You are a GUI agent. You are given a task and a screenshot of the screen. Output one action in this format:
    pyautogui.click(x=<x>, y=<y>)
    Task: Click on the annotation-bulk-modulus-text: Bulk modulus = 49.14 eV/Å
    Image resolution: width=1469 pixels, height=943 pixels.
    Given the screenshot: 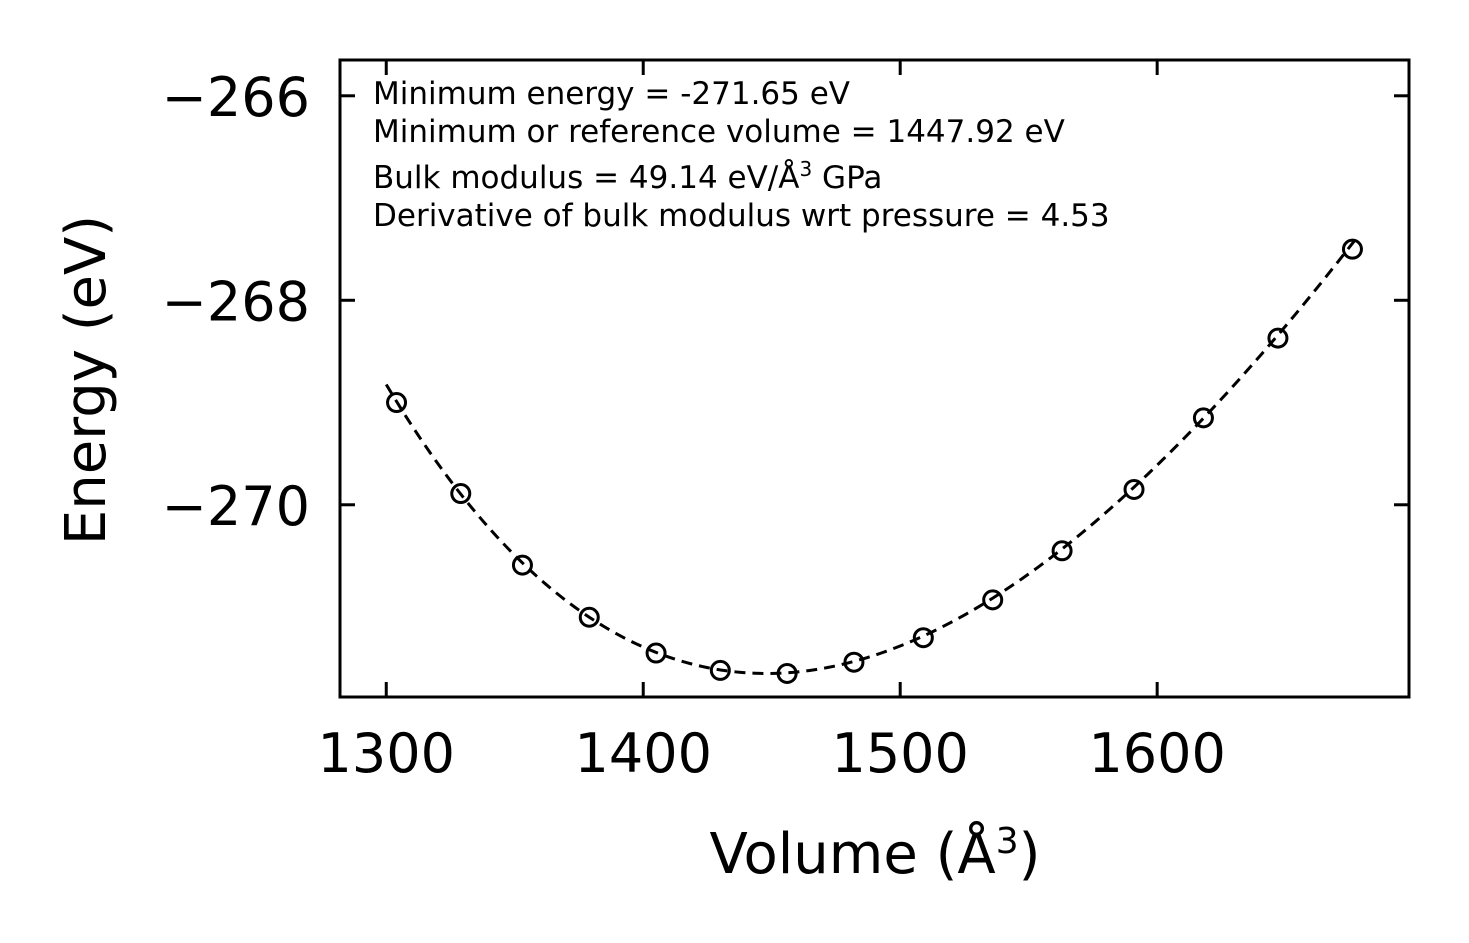 What is the action you would take?
    pyautogui.click(x=586, y=178)
    